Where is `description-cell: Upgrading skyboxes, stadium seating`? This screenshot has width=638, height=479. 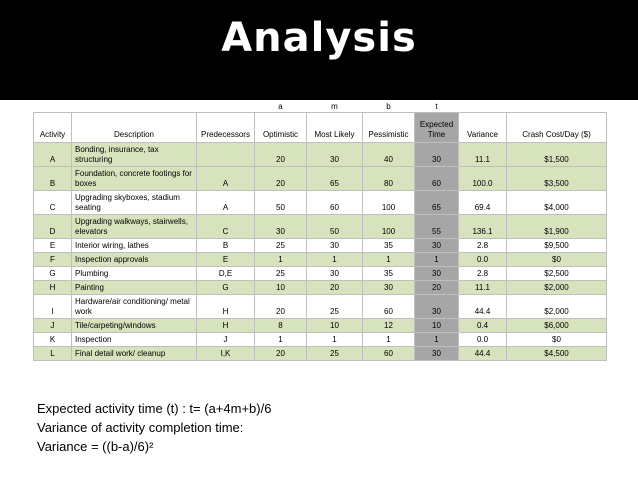 description-cell: Upgrading skyboxes, stadium seating is located at coordinates (134, 202).